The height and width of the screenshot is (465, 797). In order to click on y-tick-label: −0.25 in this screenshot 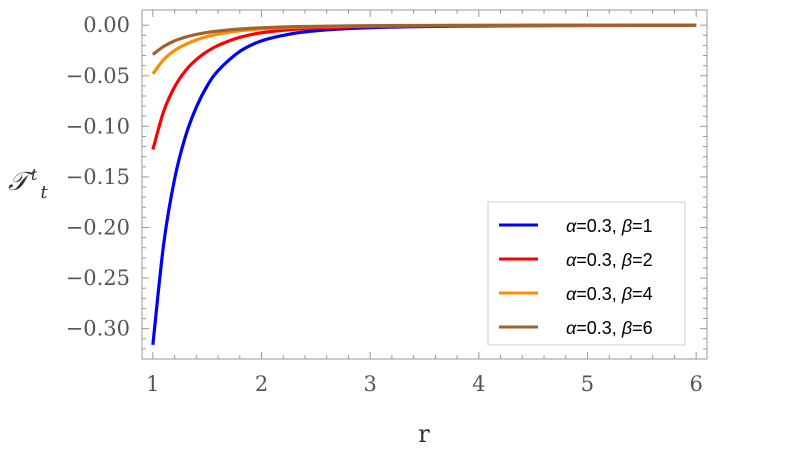, I will do `click(98, 278)`.